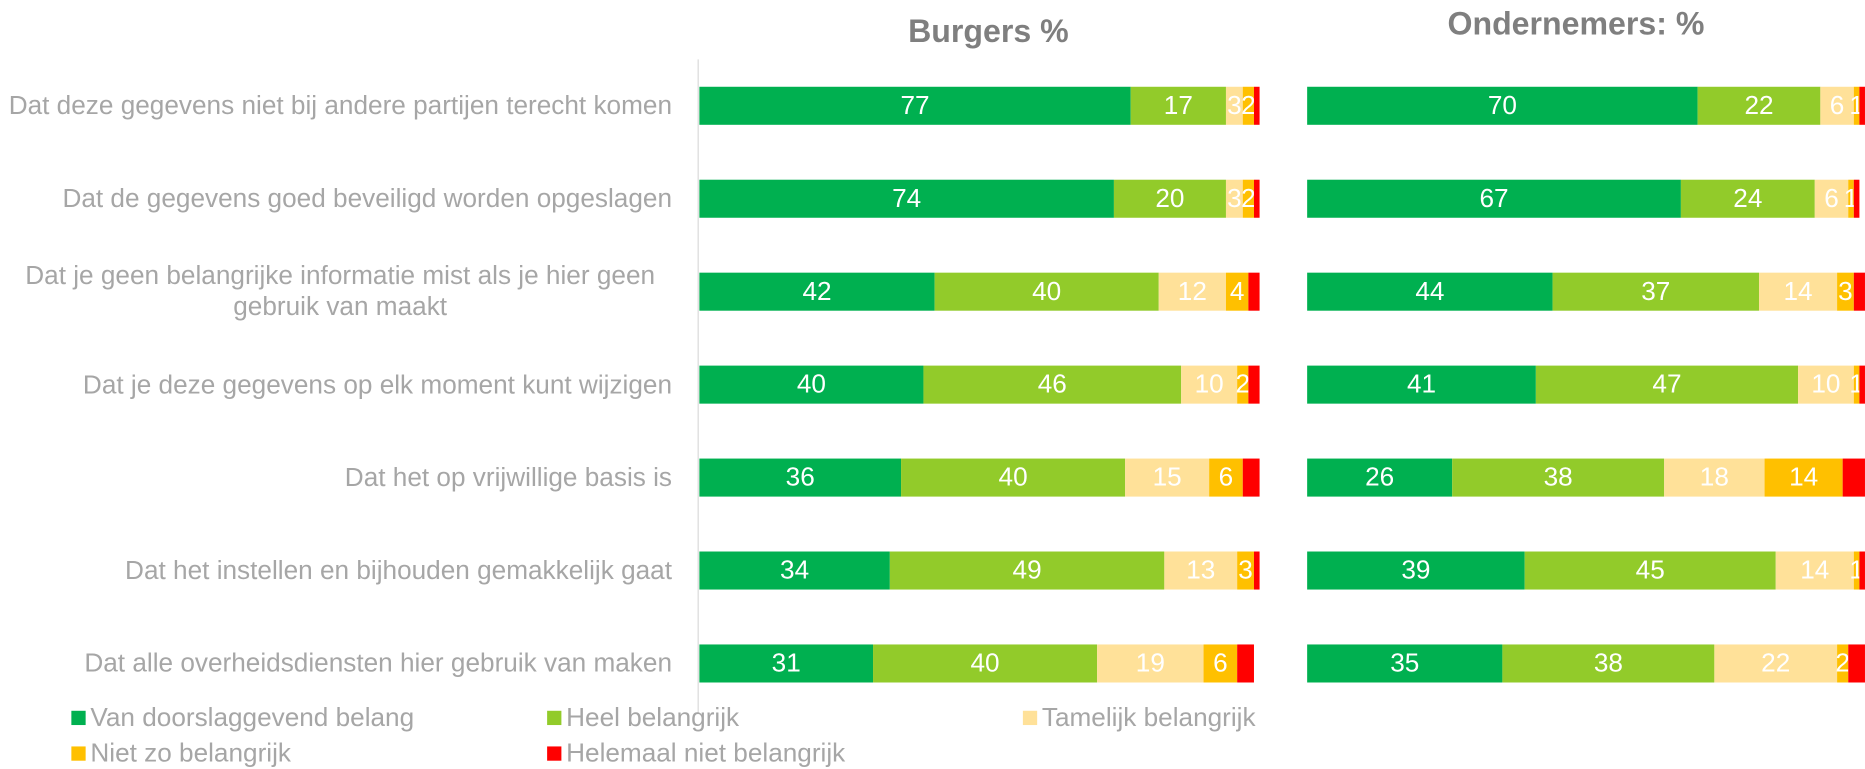 Image resolution: width=1865 pixels, height=769 pixels. I want to click on data-label: 19, so click(1150, 663).